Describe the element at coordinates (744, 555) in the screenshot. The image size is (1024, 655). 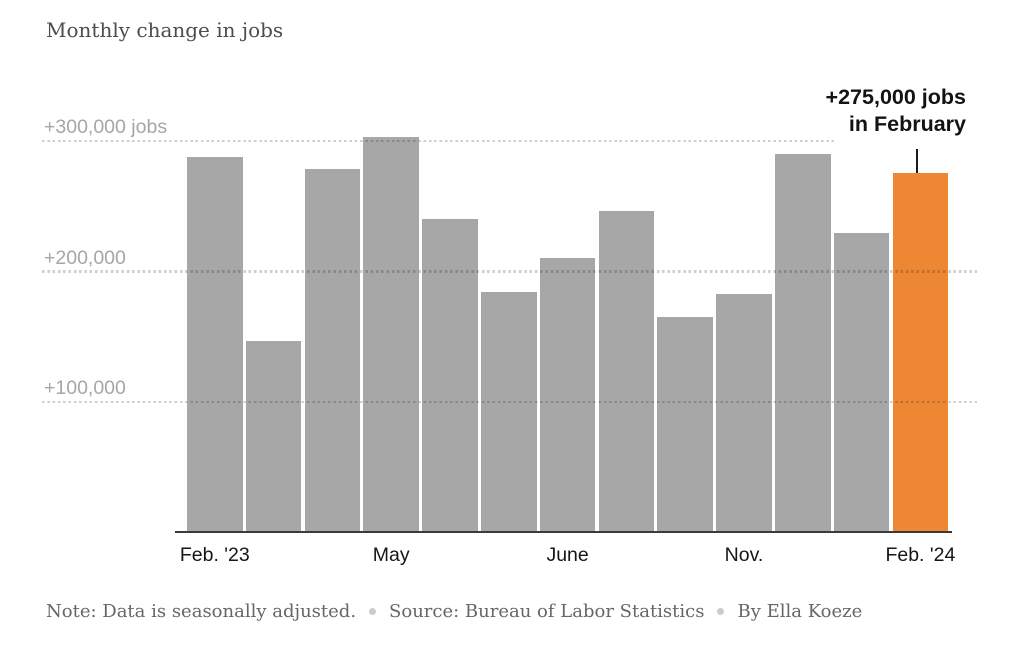
I see `x-tick-label-9: Nov.` at that location.